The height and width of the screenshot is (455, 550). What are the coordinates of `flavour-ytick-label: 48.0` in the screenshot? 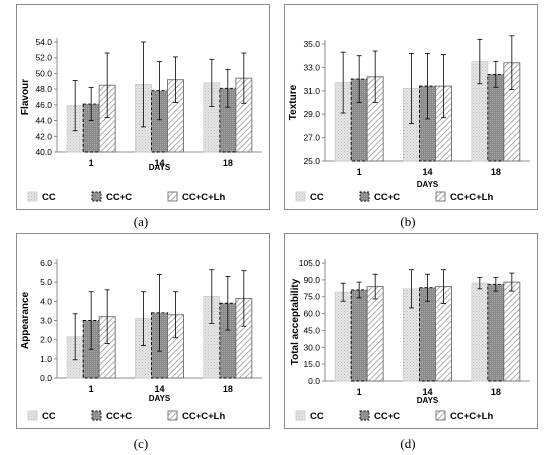 It's located at (43, 89).